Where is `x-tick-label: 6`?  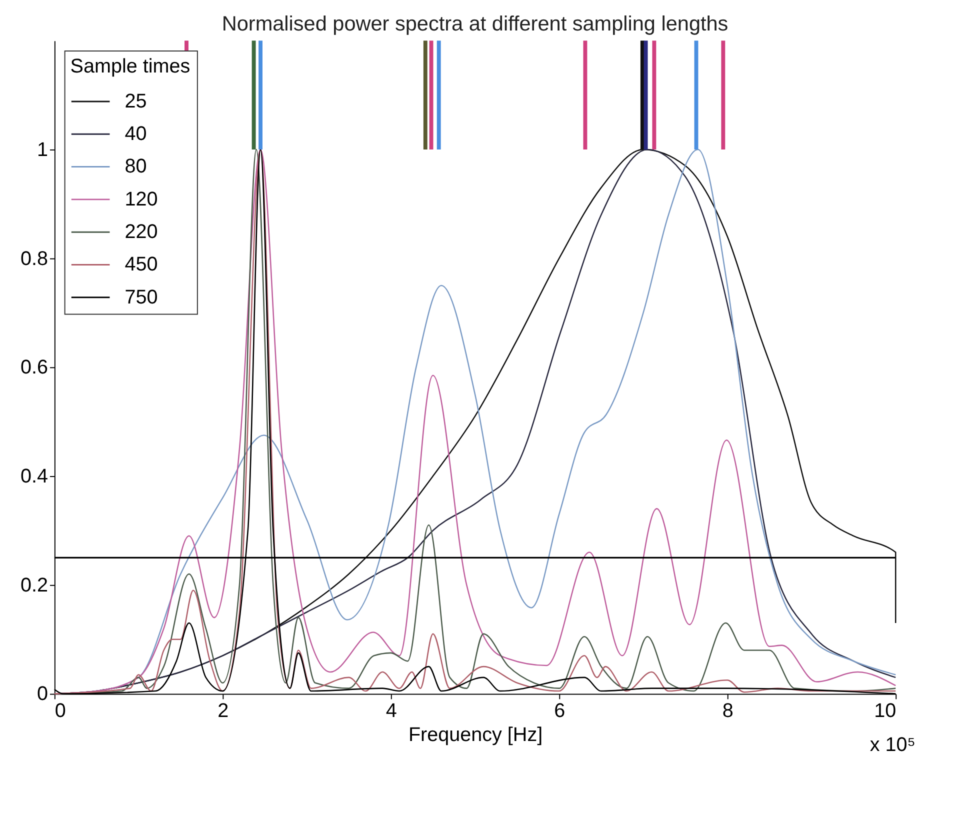
x-tick-label: 6 is located at coordinates (560, 711).